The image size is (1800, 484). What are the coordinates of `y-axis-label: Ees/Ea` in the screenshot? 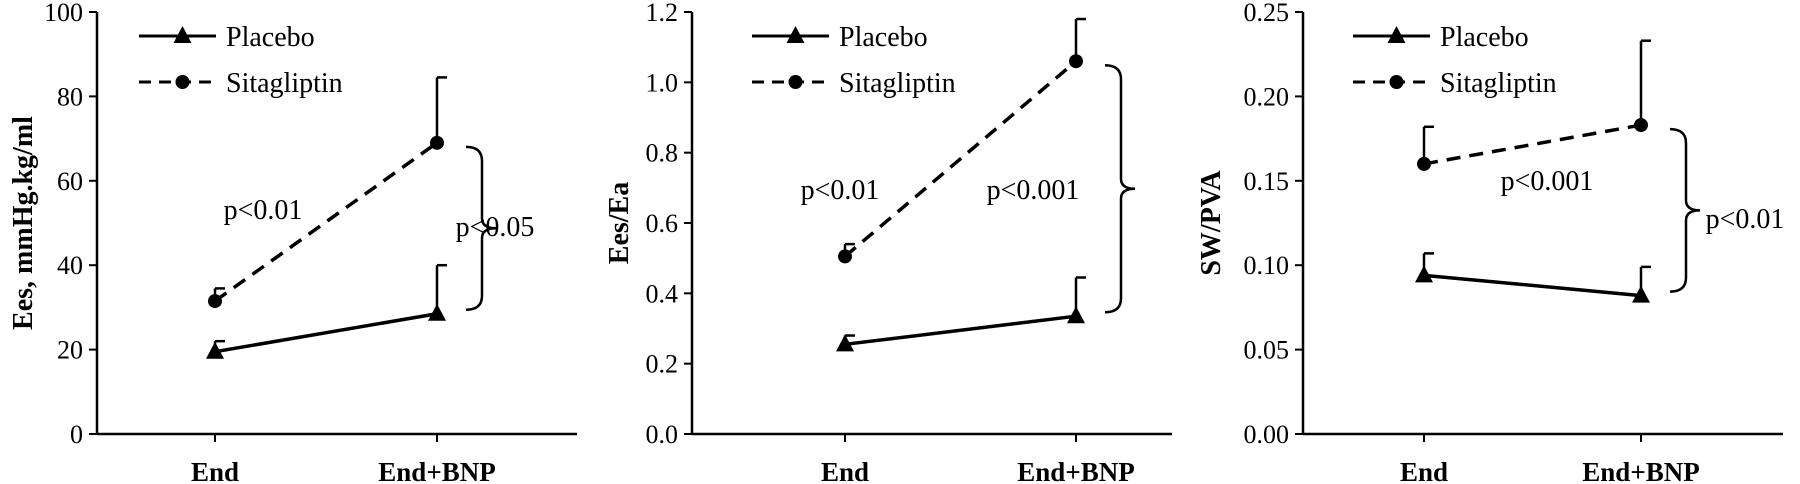 It's located at (619, 223).